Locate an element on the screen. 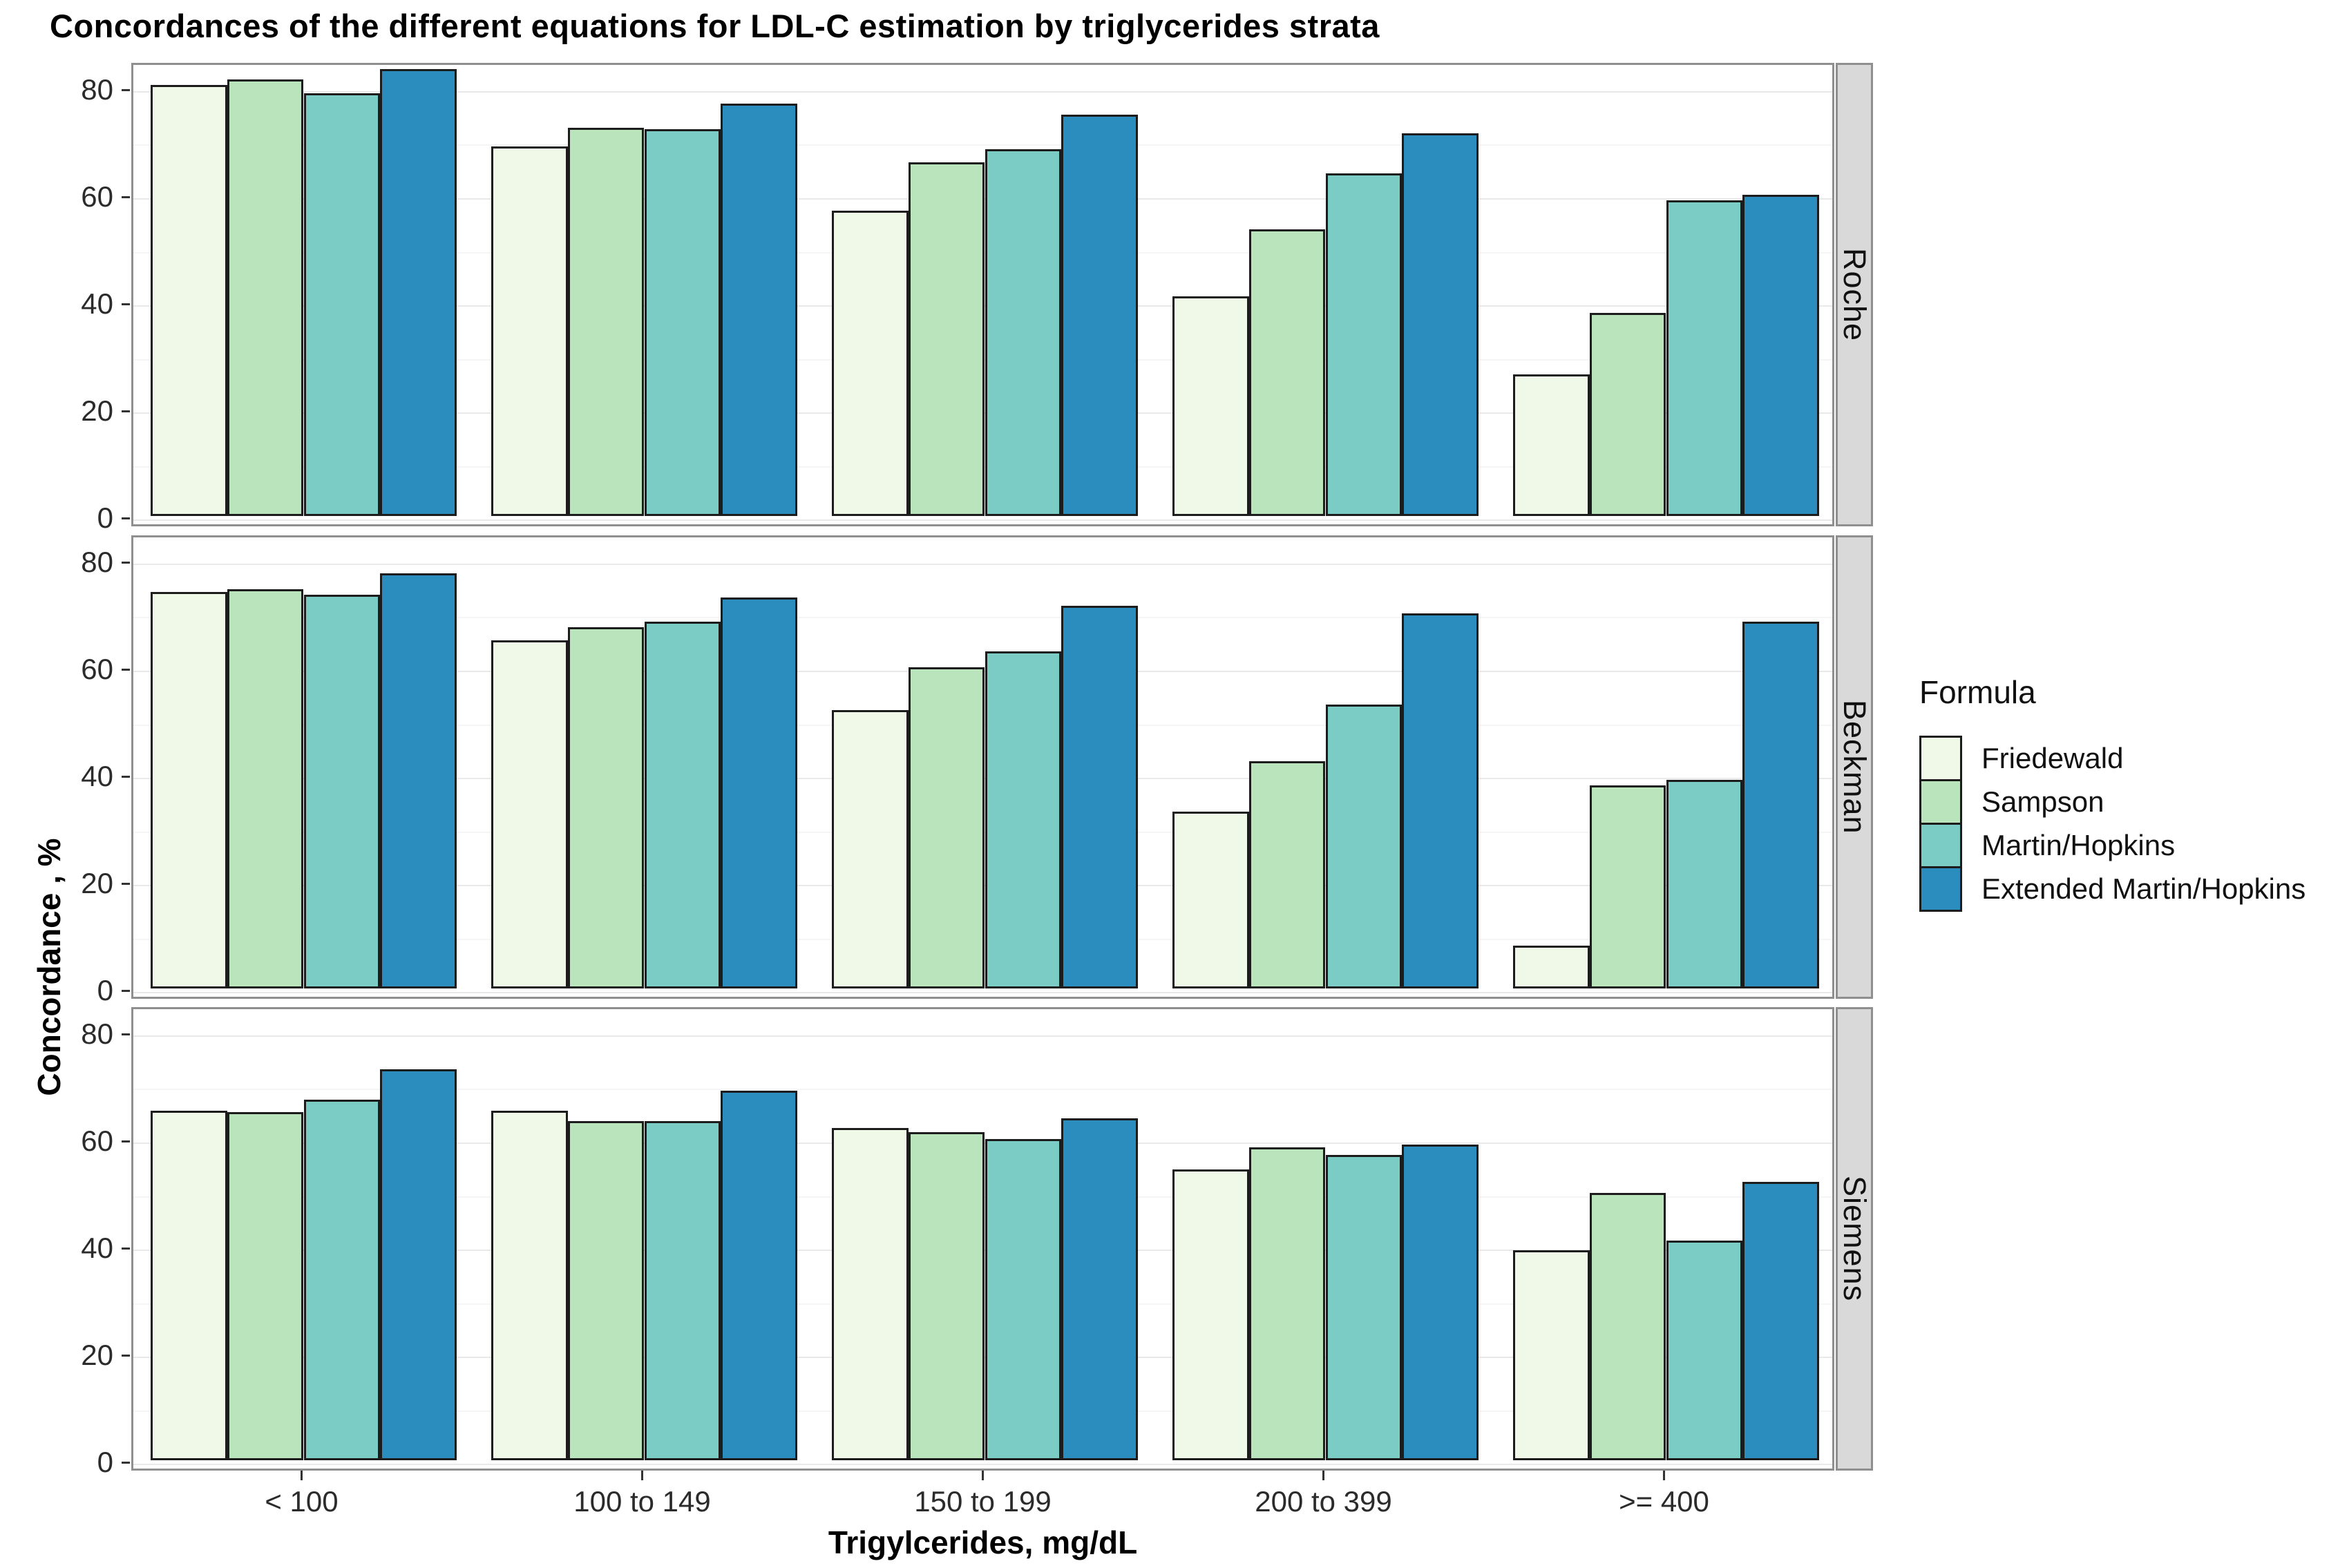  legend-item: Martin/Hopkins is located at coordinates (2112, 845).